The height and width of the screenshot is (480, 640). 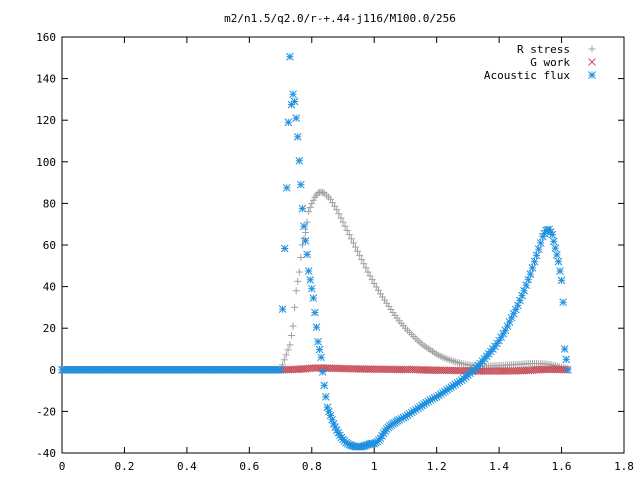 What do you see at coordinates (543, 49) in the screenshot?
I see `legend-label: R stress` at bounding box center [543, 49].